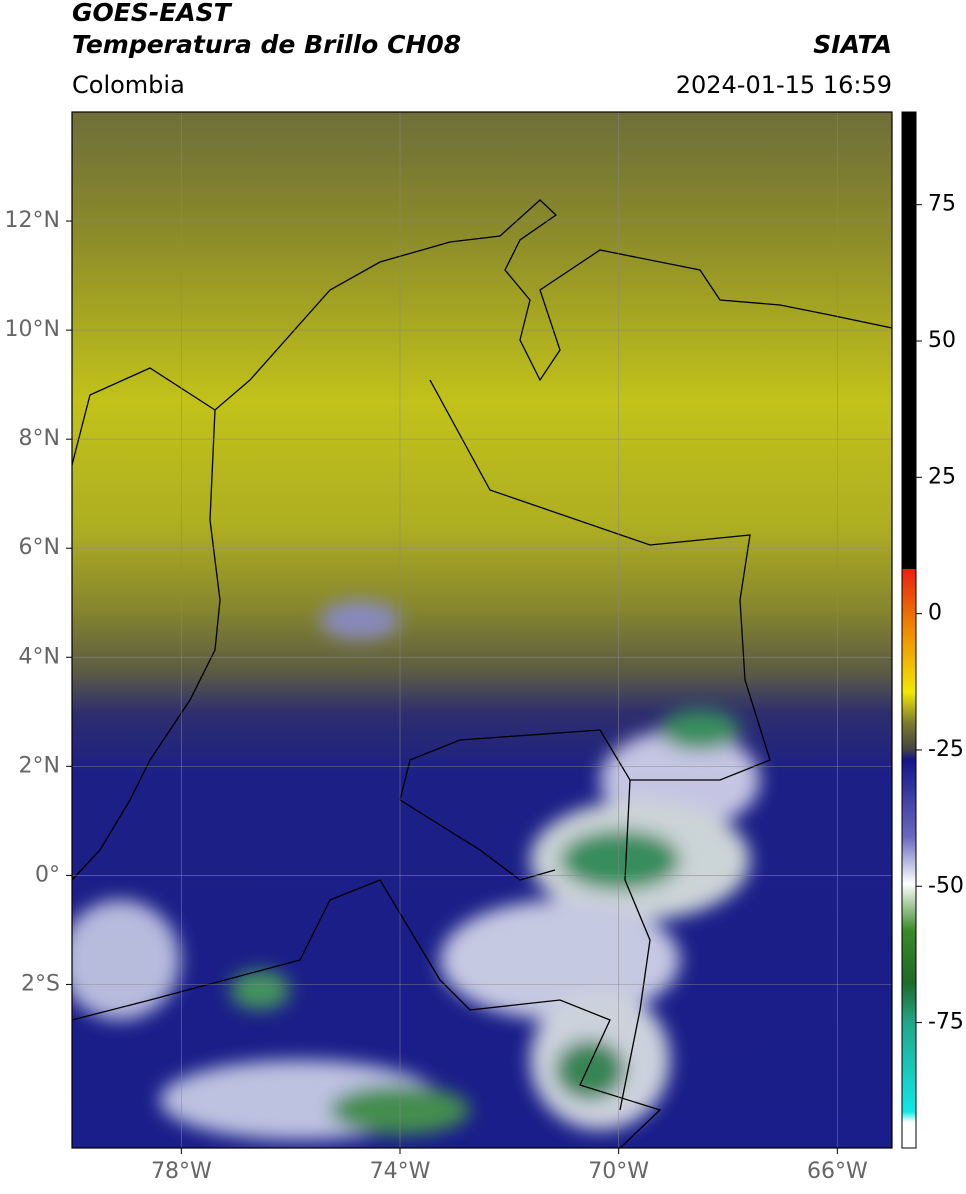 The image size is (966, 1194). I want to click on colorbar-tick-label: -75, so click(946, 1022).